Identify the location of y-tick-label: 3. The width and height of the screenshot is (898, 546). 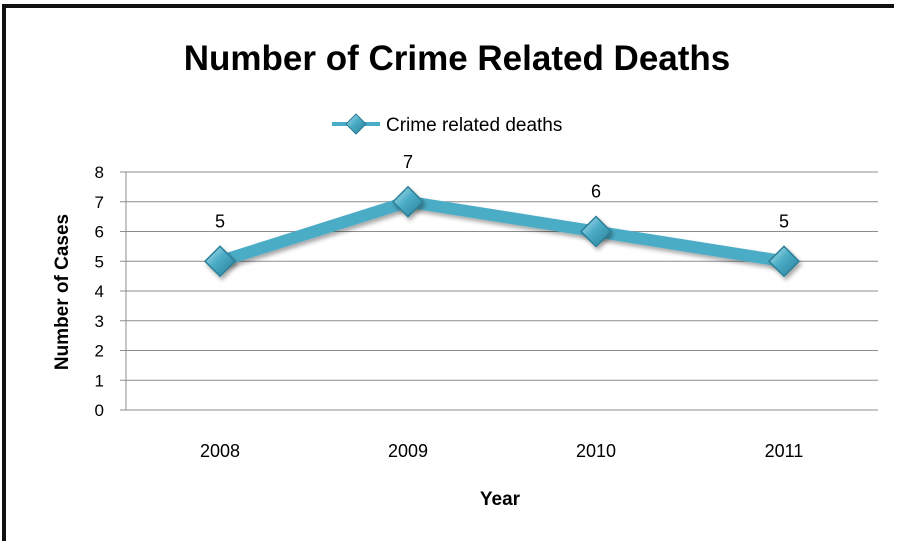
(99, 321).